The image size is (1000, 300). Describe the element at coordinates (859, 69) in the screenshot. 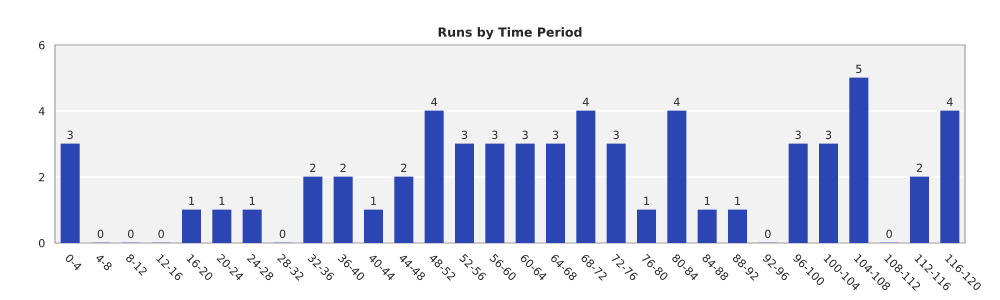

I see `data-label: 5` at that location.